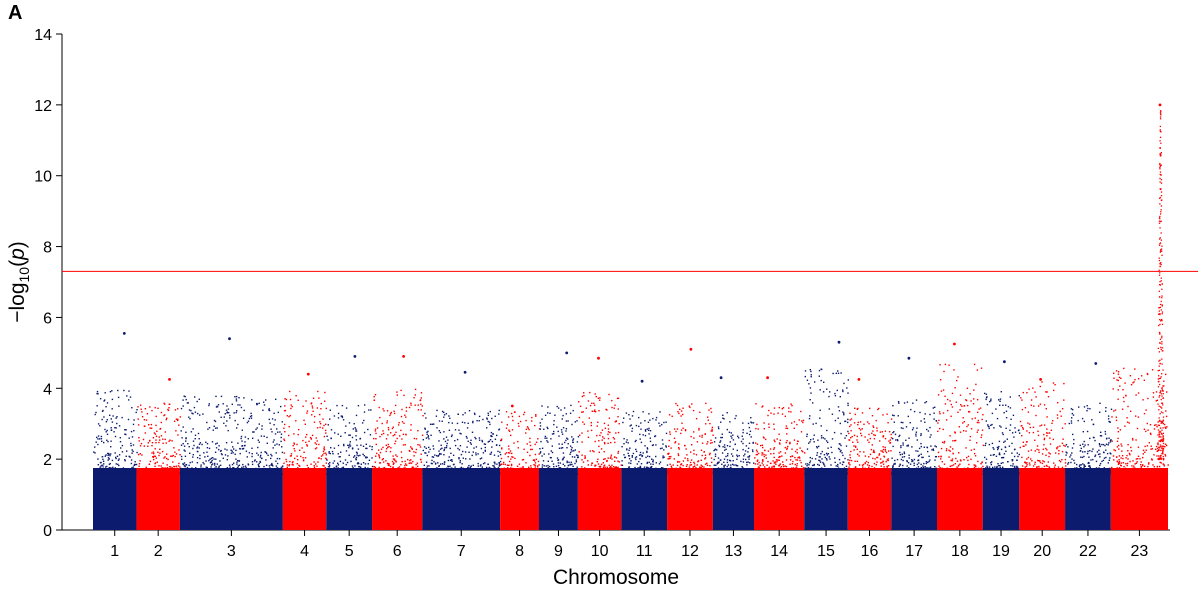  What do you see at coordinates (232, 435) in the screenshot?
I see `chromosome-3-points` at bounding box center [232, 435].